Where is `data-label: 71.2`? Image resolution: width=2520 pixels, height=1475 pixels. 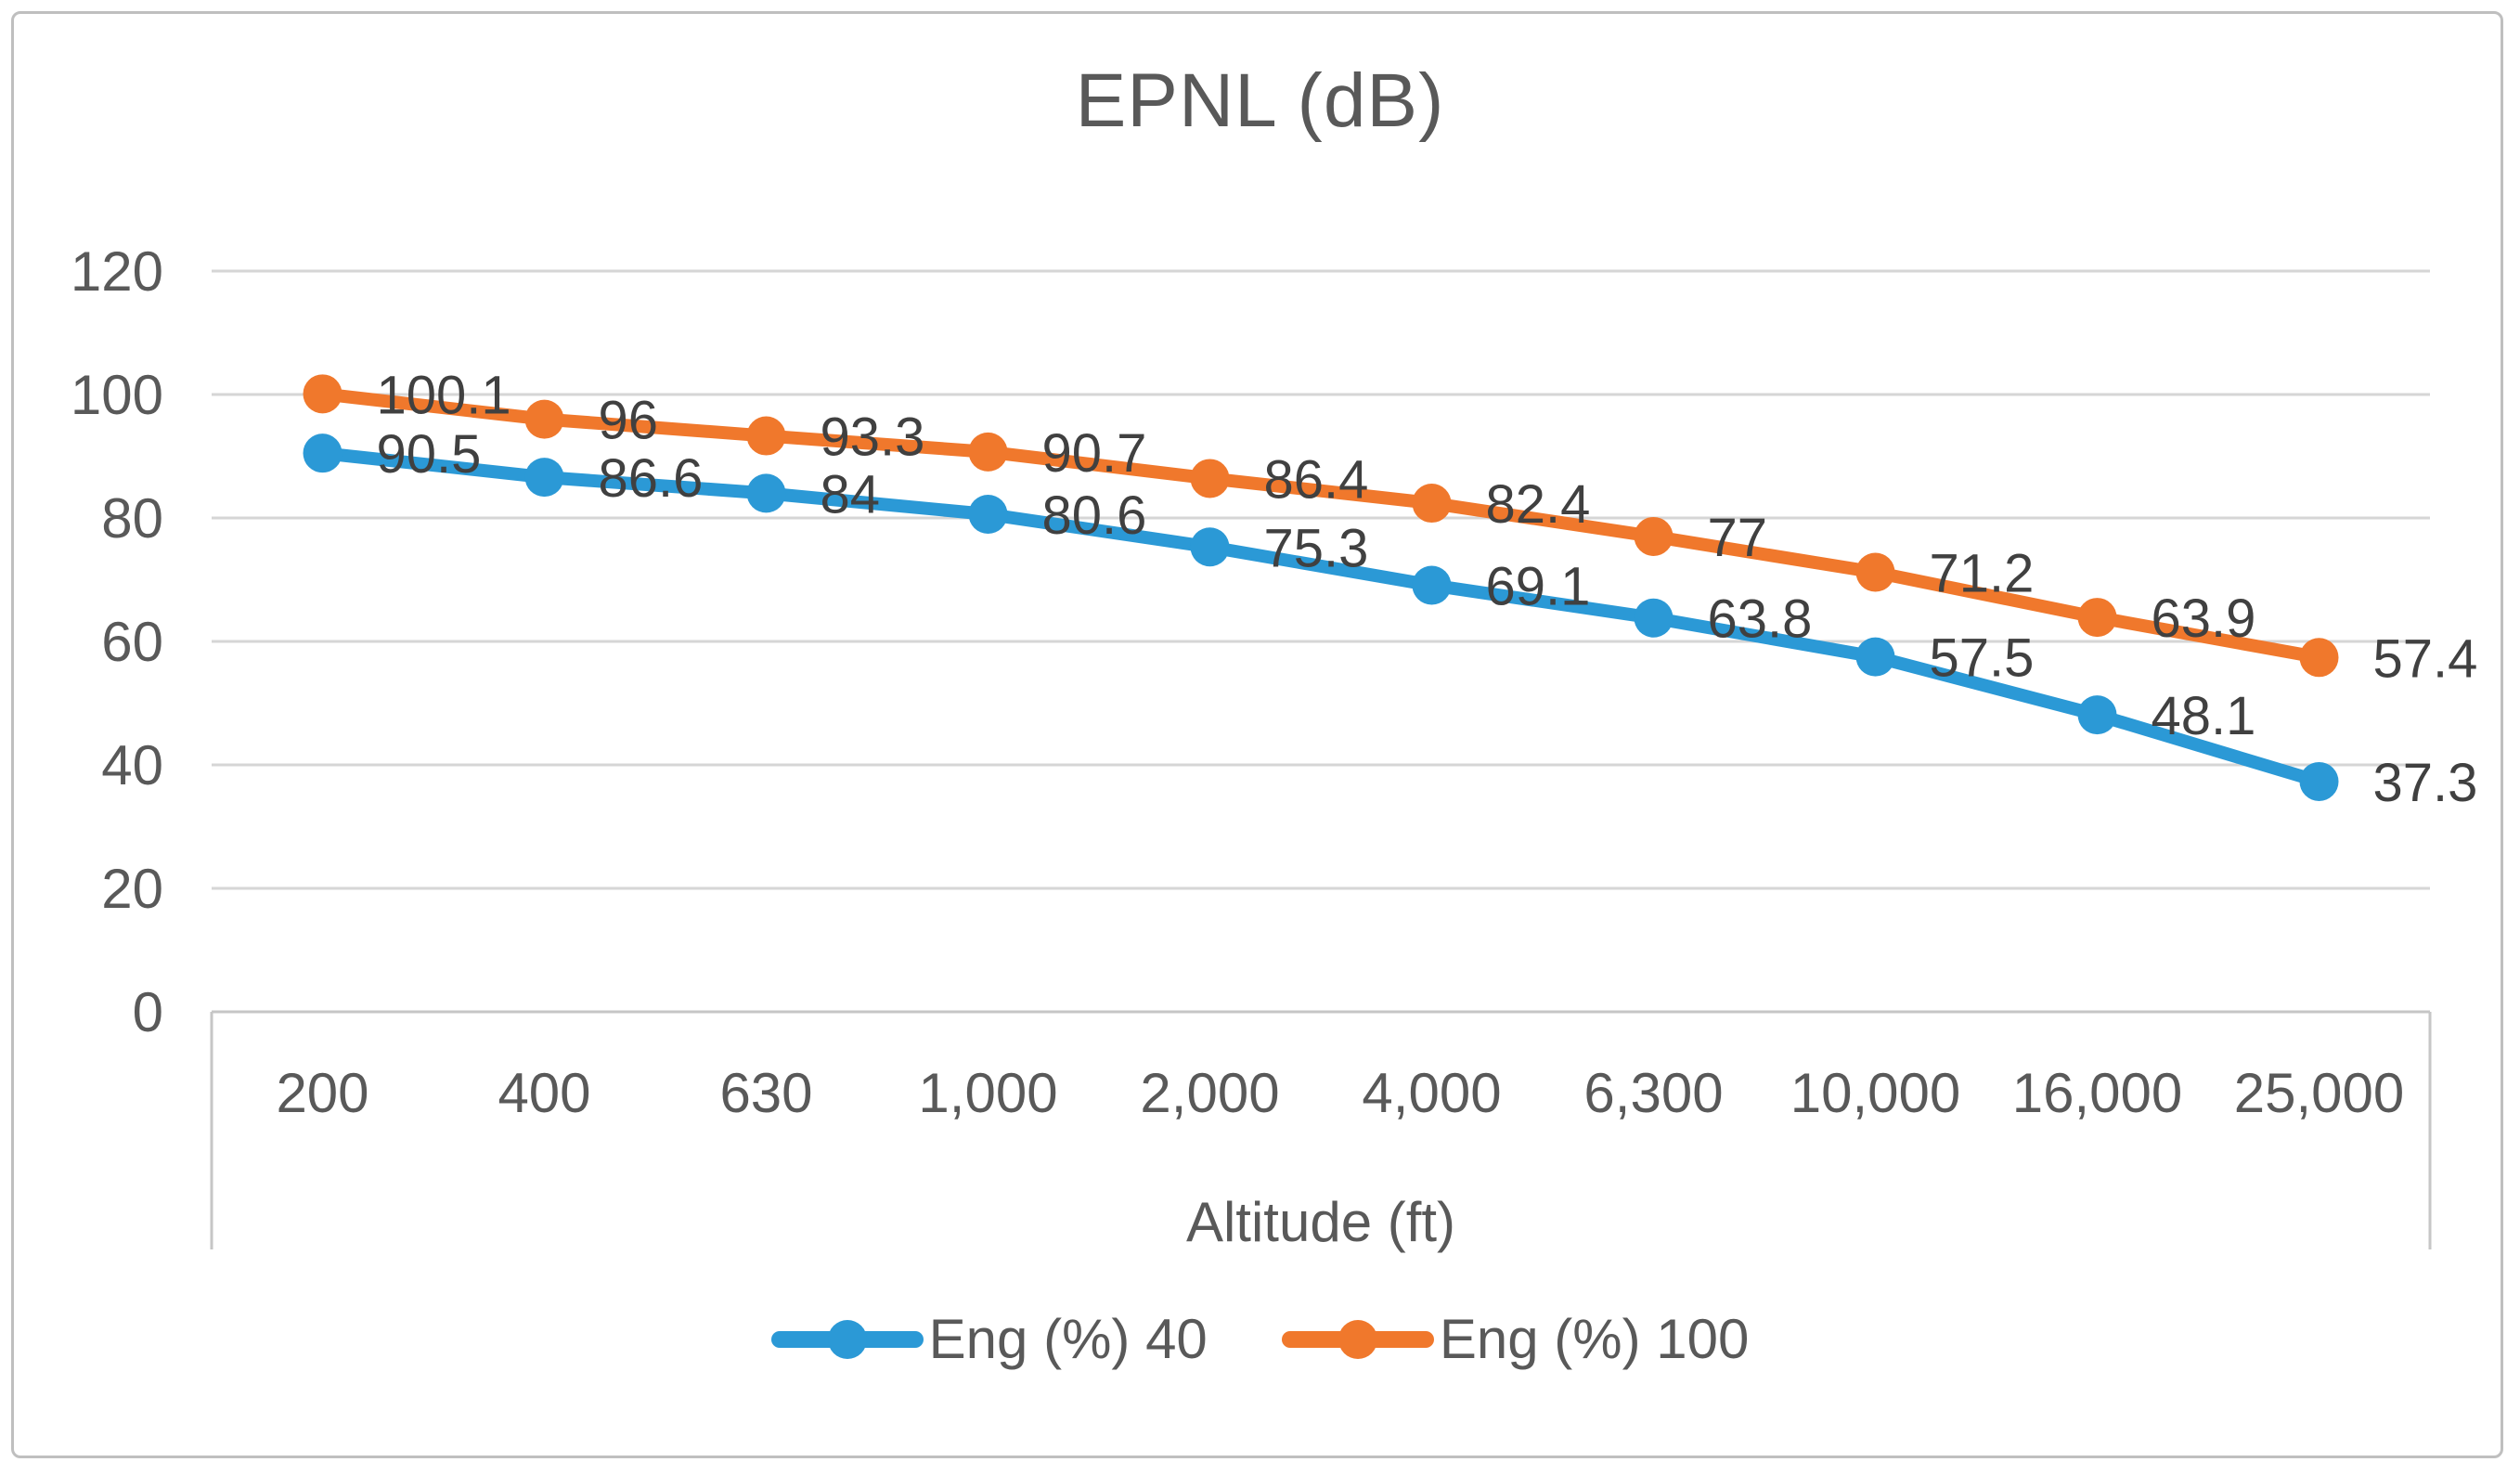
data-label: 71.2 is located at coordinates (1982, 574).